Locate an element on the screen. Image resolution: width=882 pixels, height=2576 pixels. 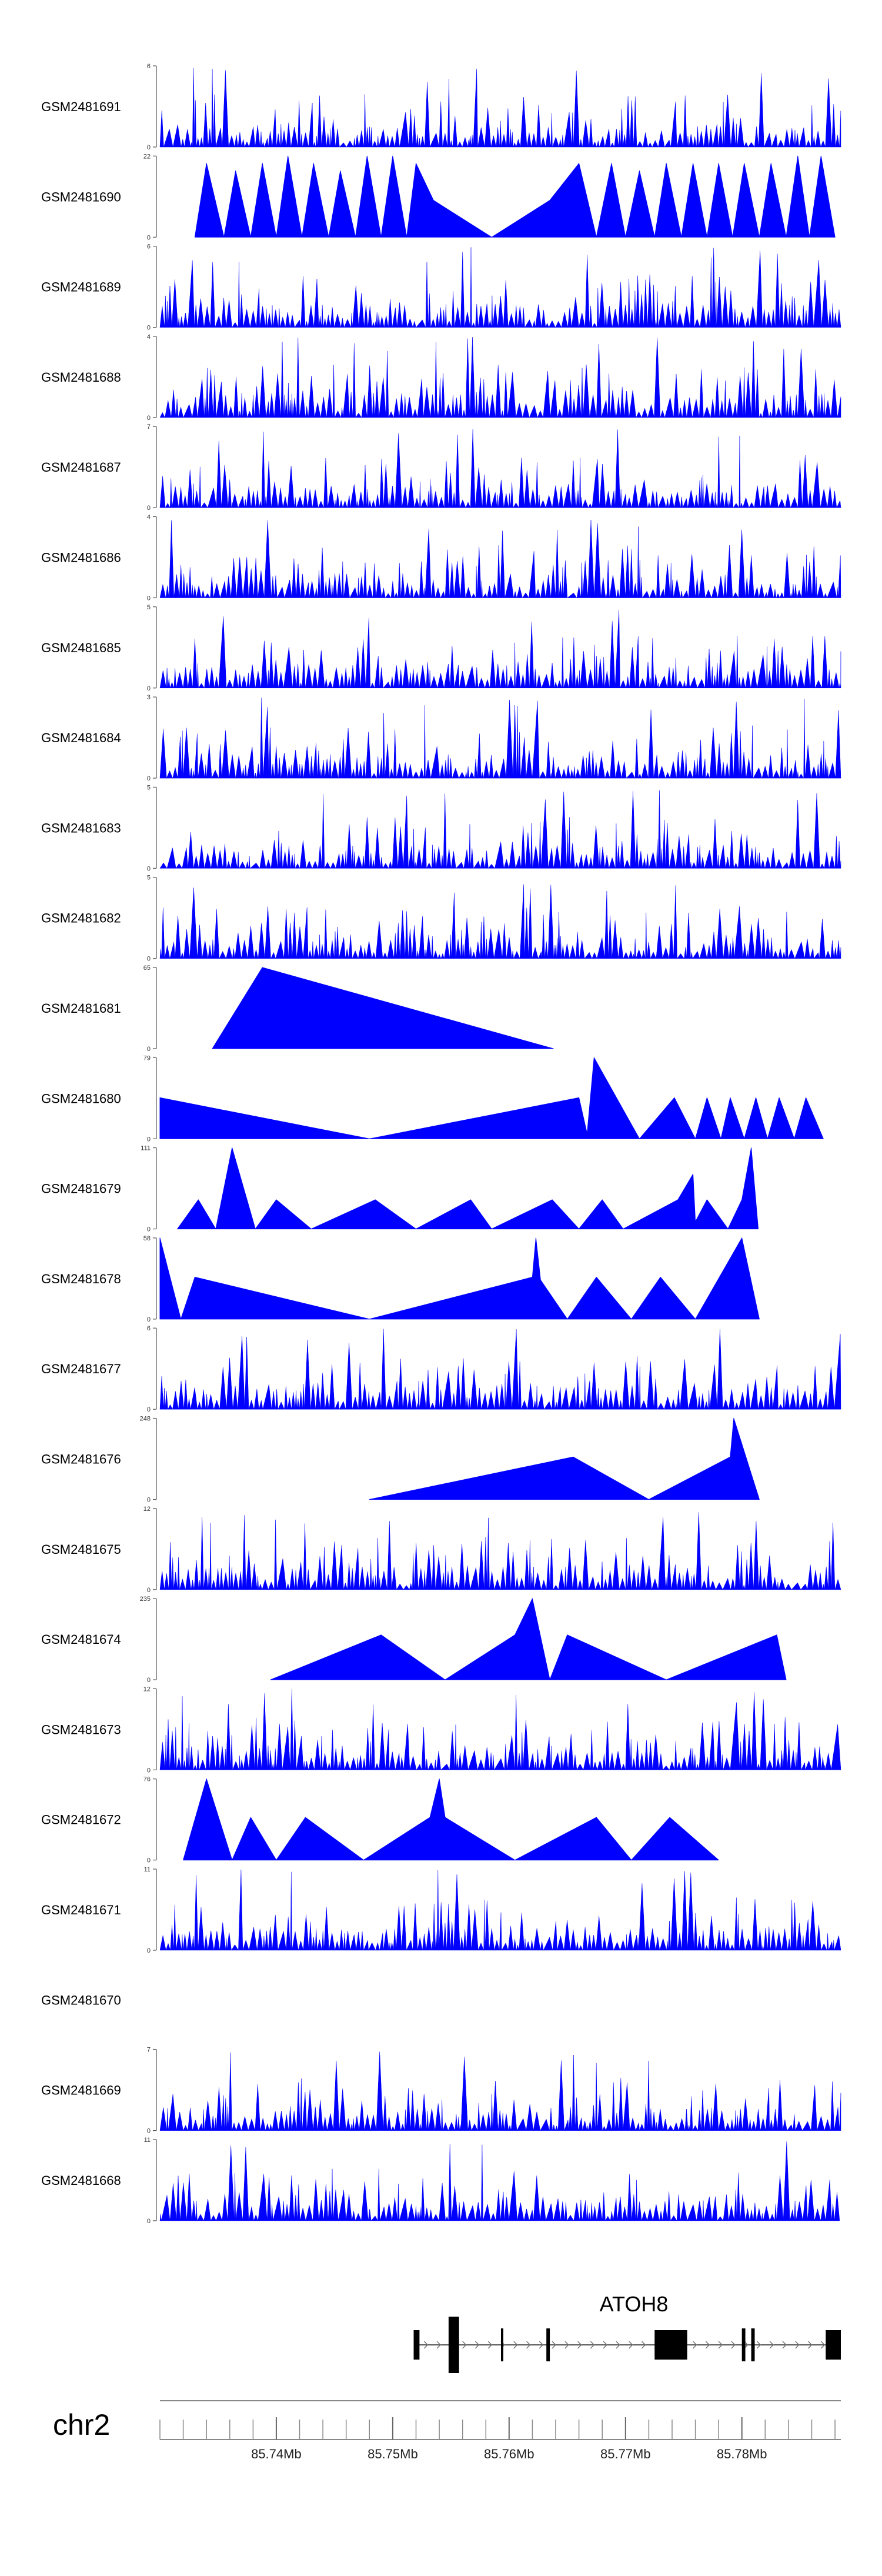
y-max-label: 3 is located at coordinates (149, 697).